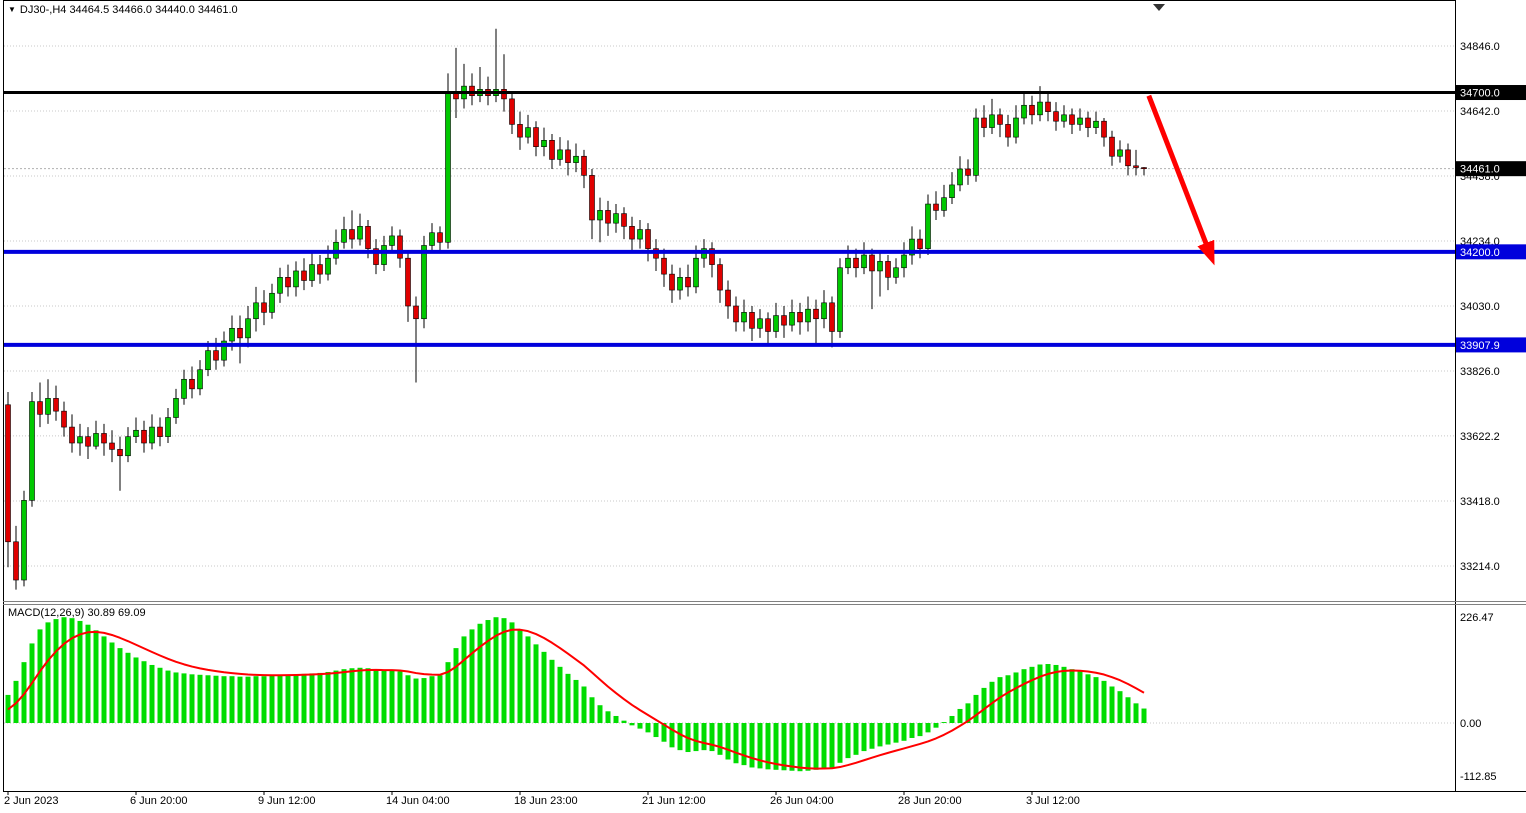  I want to click on macd-axis-label: -112.85, so click(1478, 777).